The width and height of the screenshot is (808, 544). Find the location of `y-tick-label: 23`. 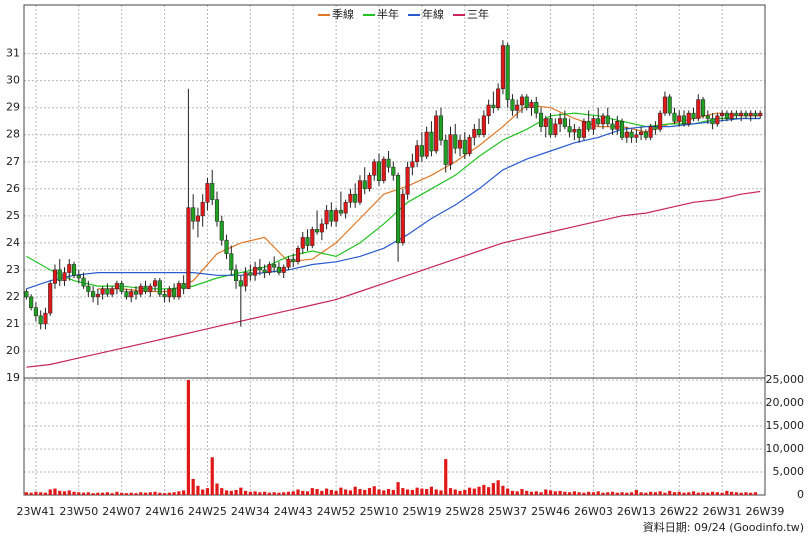

y-tick-label: 23 is located at coordinates (13, 269).